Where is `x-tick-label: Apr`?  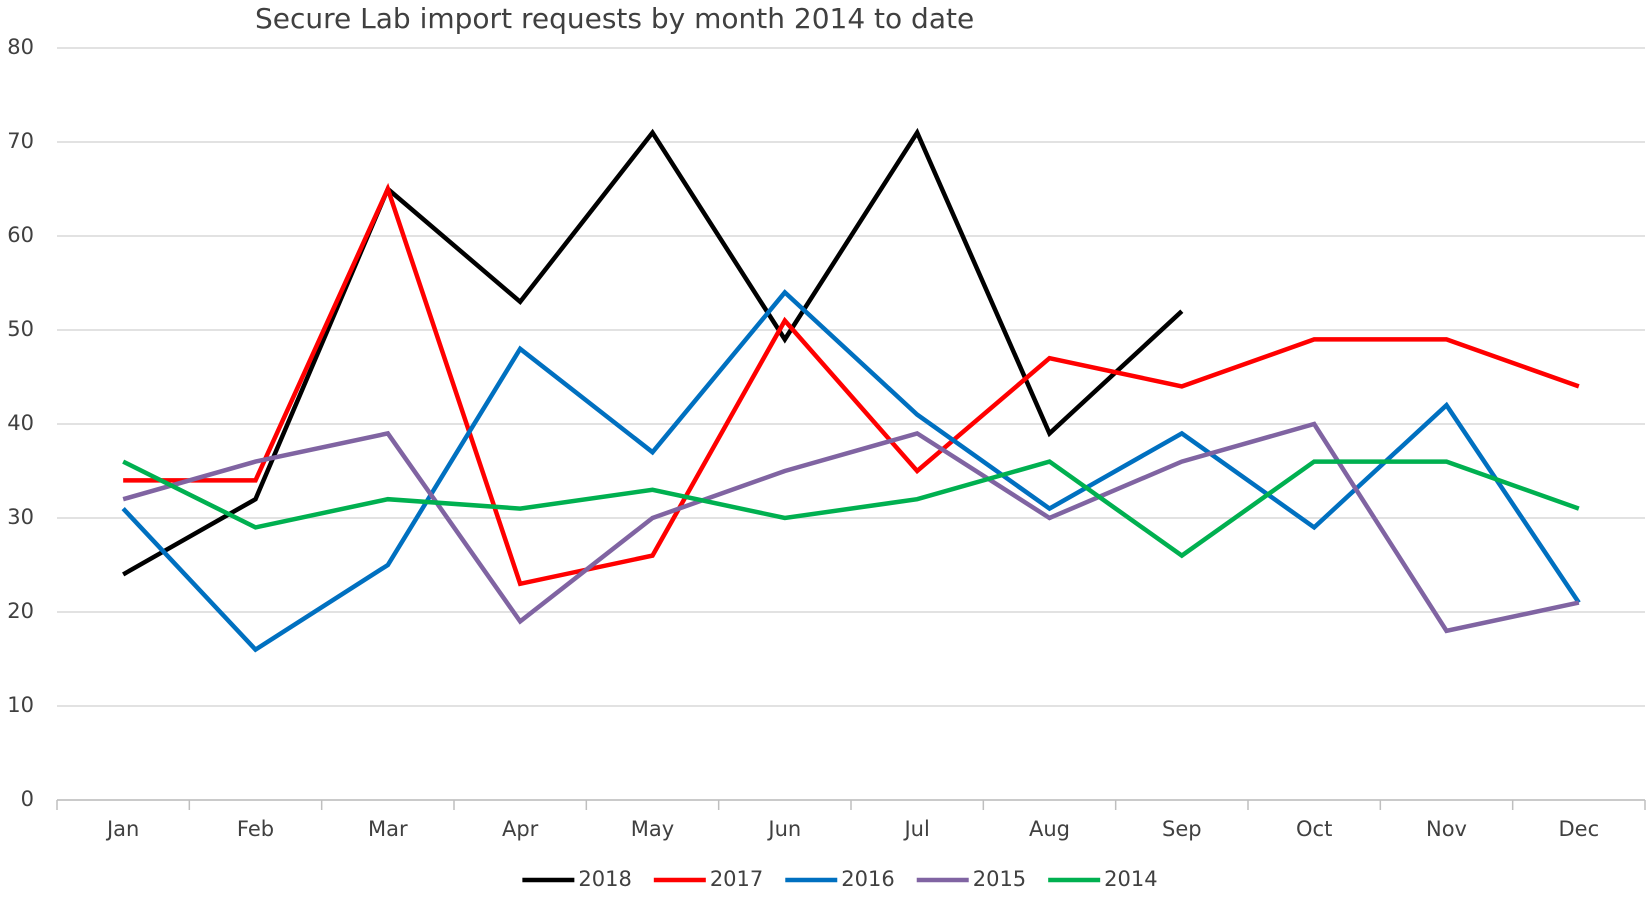 x-tick-label: Apr is located at coordinates (520, 829).